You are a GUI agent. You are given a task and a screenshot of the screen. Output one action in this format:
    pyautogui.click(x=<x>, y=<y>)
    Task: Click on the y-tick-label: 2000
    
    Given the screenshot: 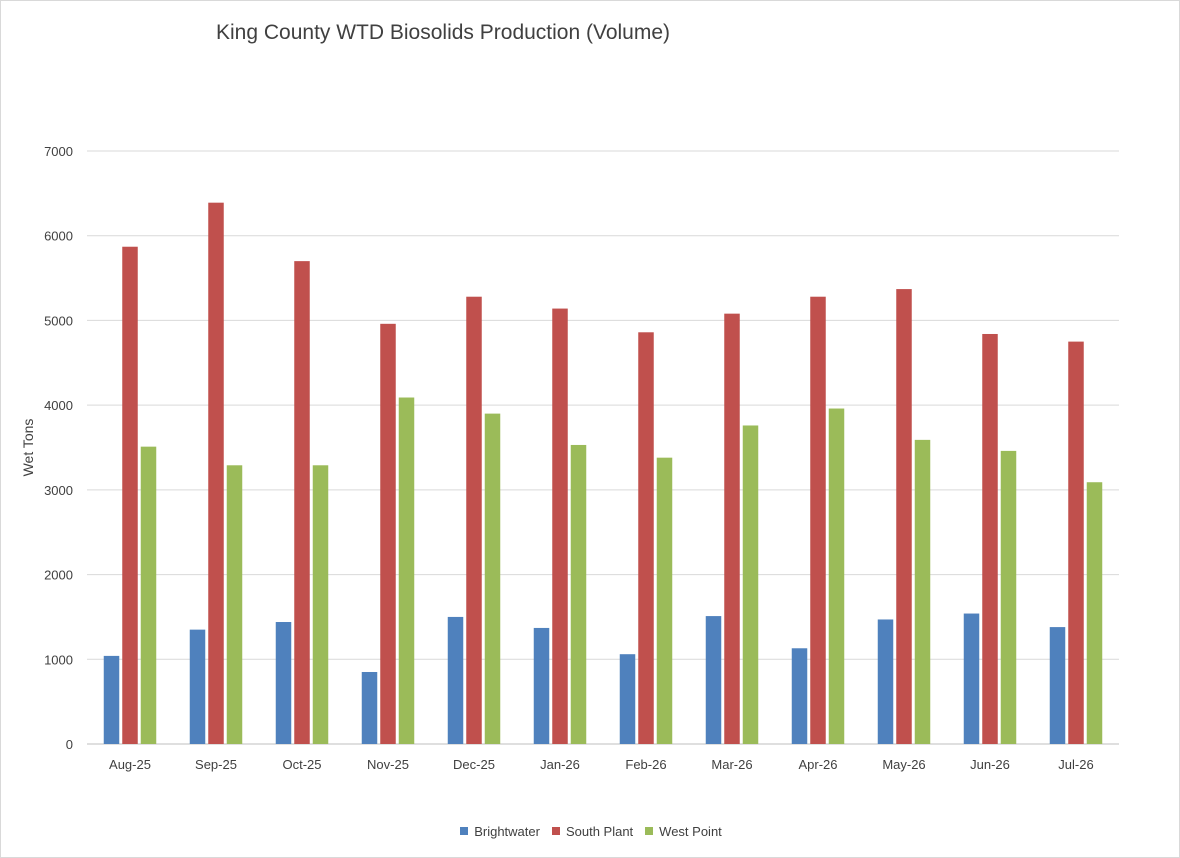 What is the action you would take?
    pyautogui.click(x=58, y=575)
    